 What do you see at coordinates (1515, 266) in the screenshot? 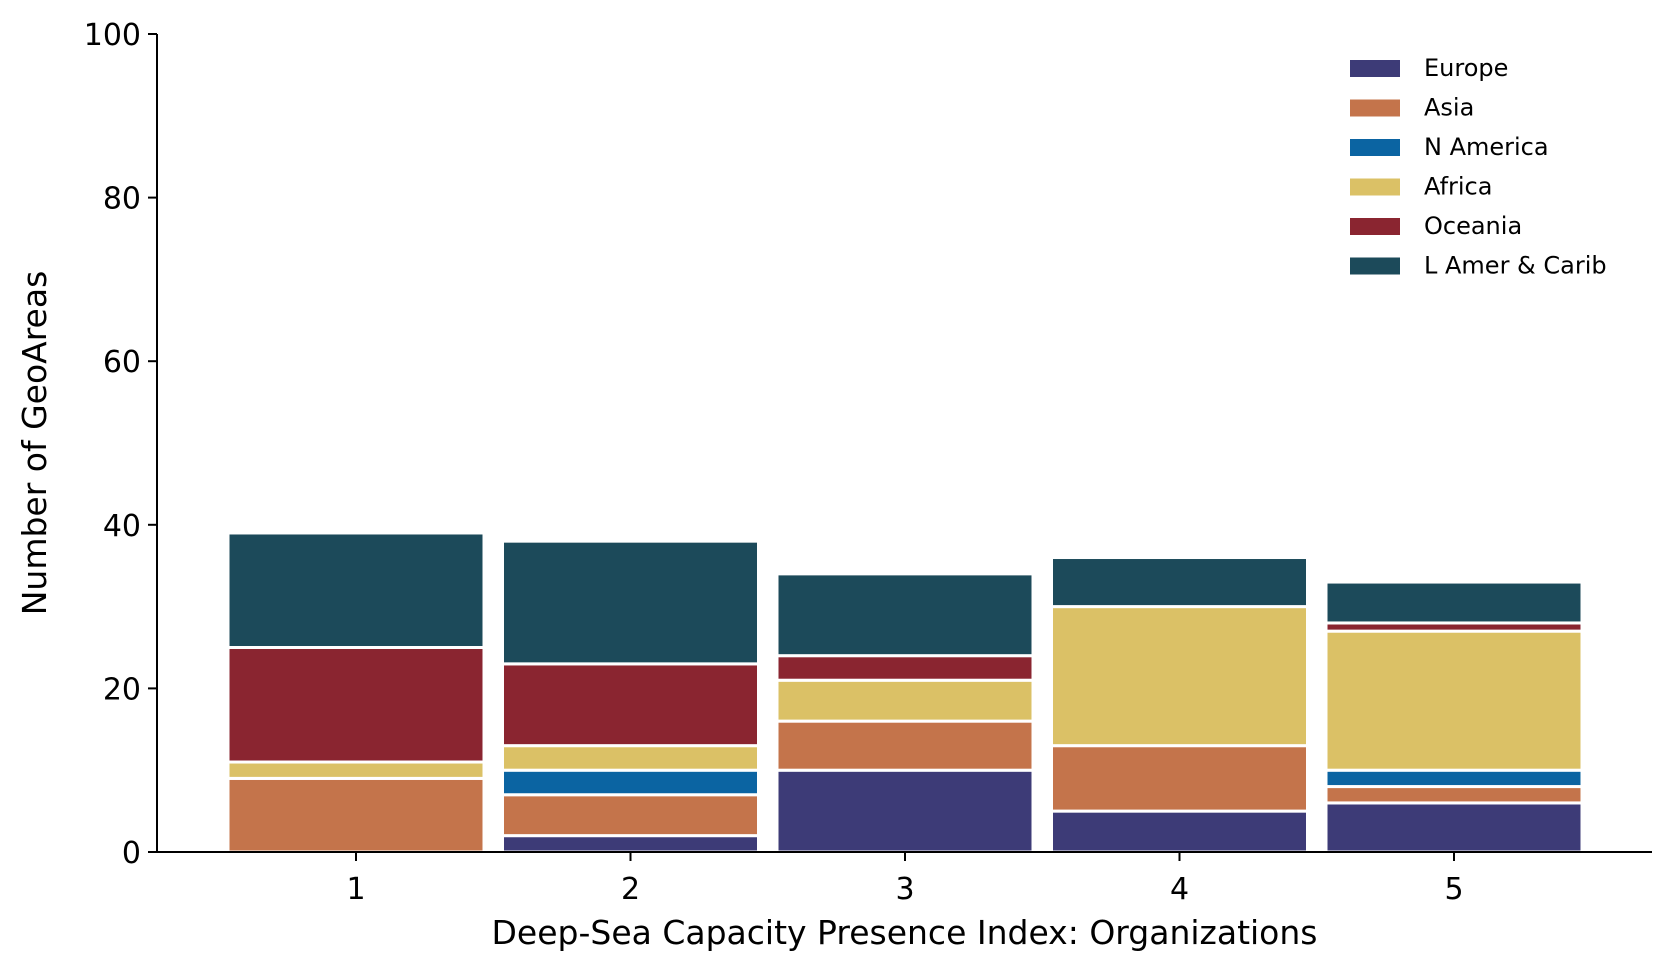
I see `legend-label: L Amer & Carib` at bounding box center [1515, 266].